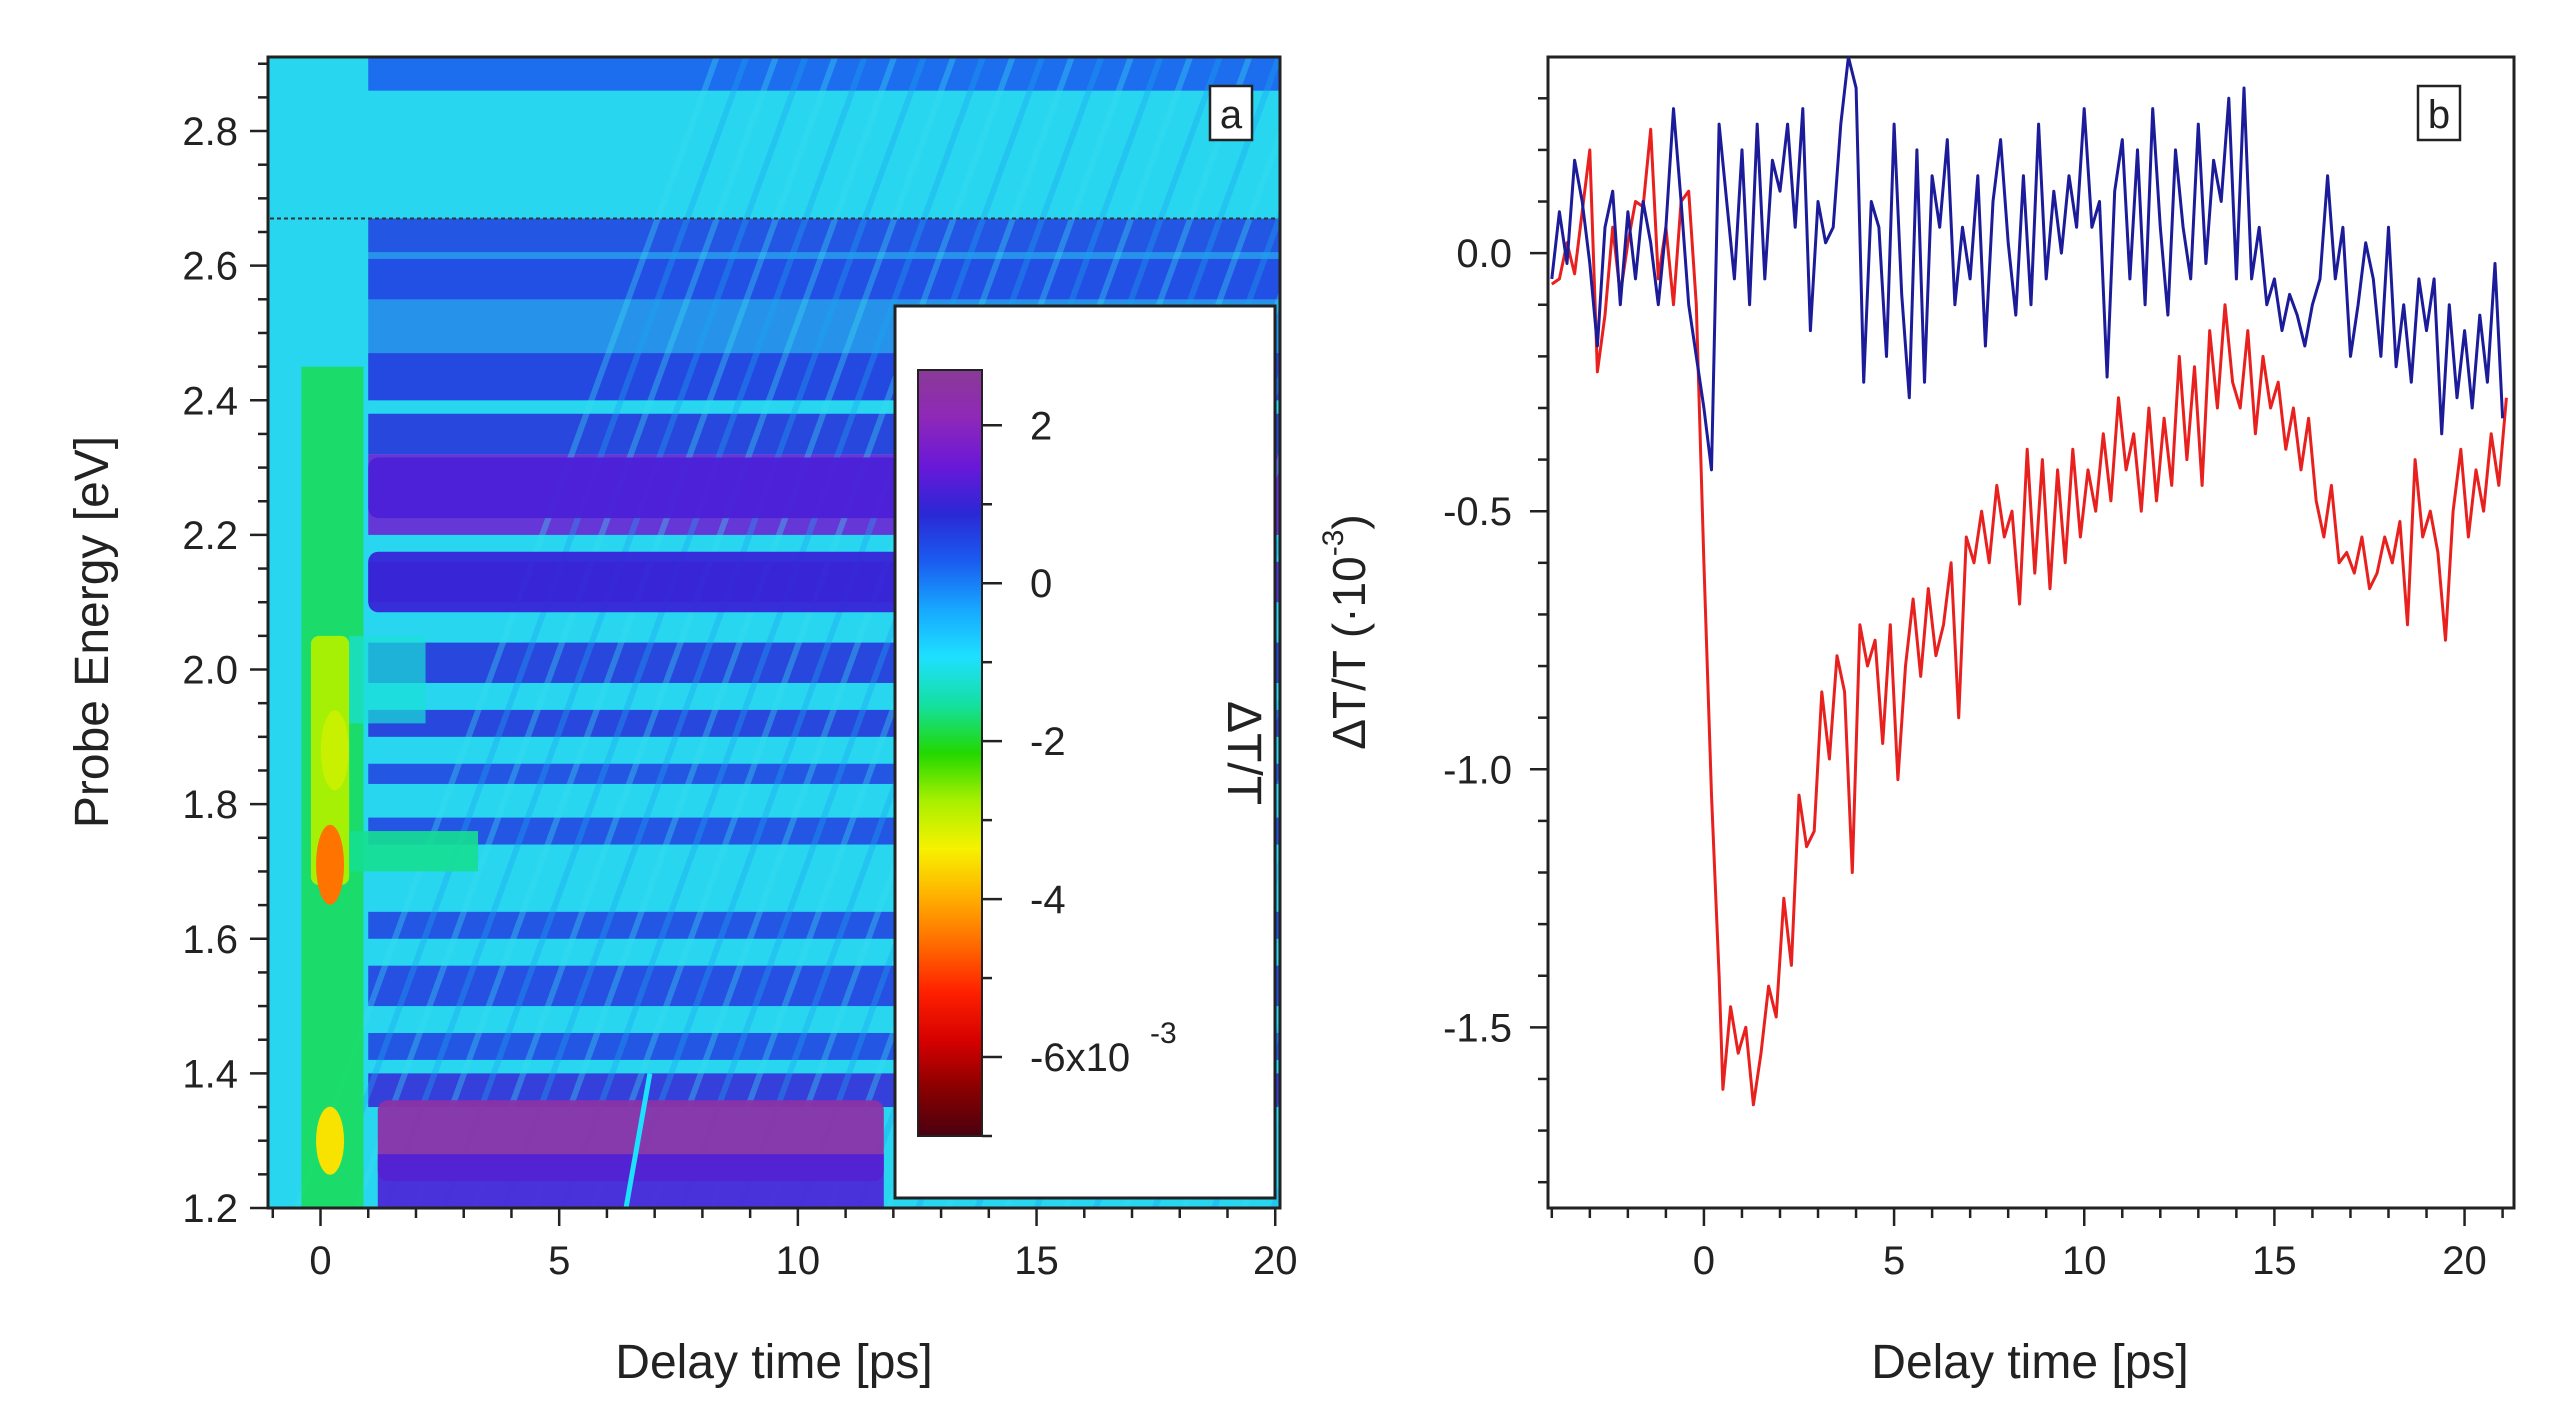  I want to click on panel-a-xlabel: Delay time [ps], so click(773, 1362).